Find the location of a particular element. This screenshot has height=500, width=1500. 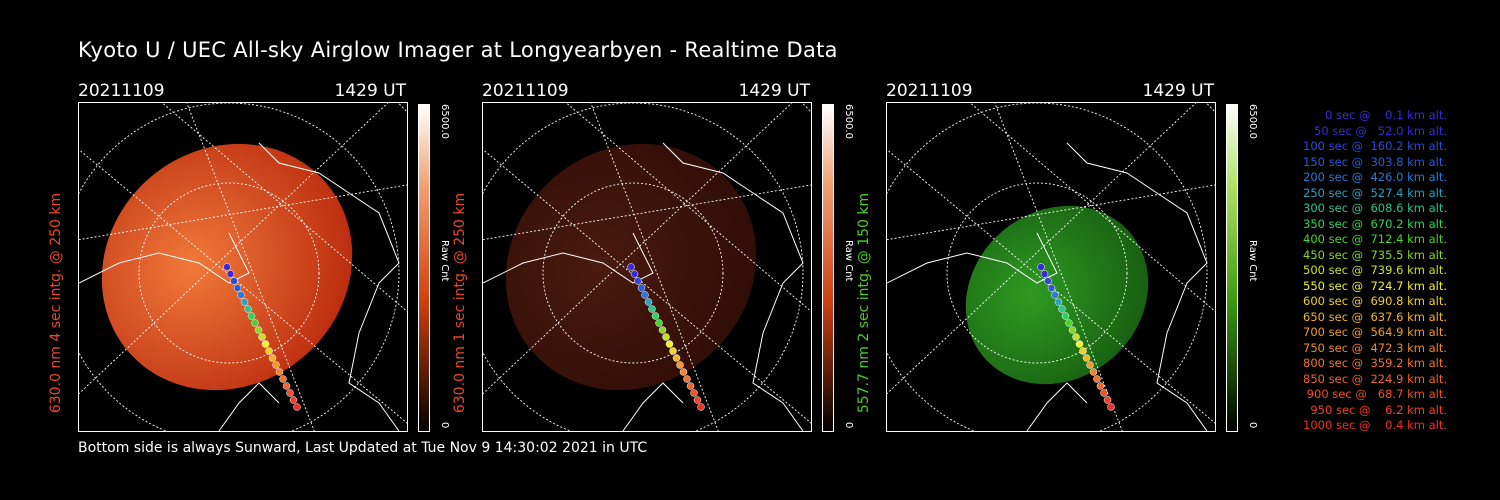

legend-row: 600 sec @ 690.8 km alt. is located at coordinates (1373, 301).